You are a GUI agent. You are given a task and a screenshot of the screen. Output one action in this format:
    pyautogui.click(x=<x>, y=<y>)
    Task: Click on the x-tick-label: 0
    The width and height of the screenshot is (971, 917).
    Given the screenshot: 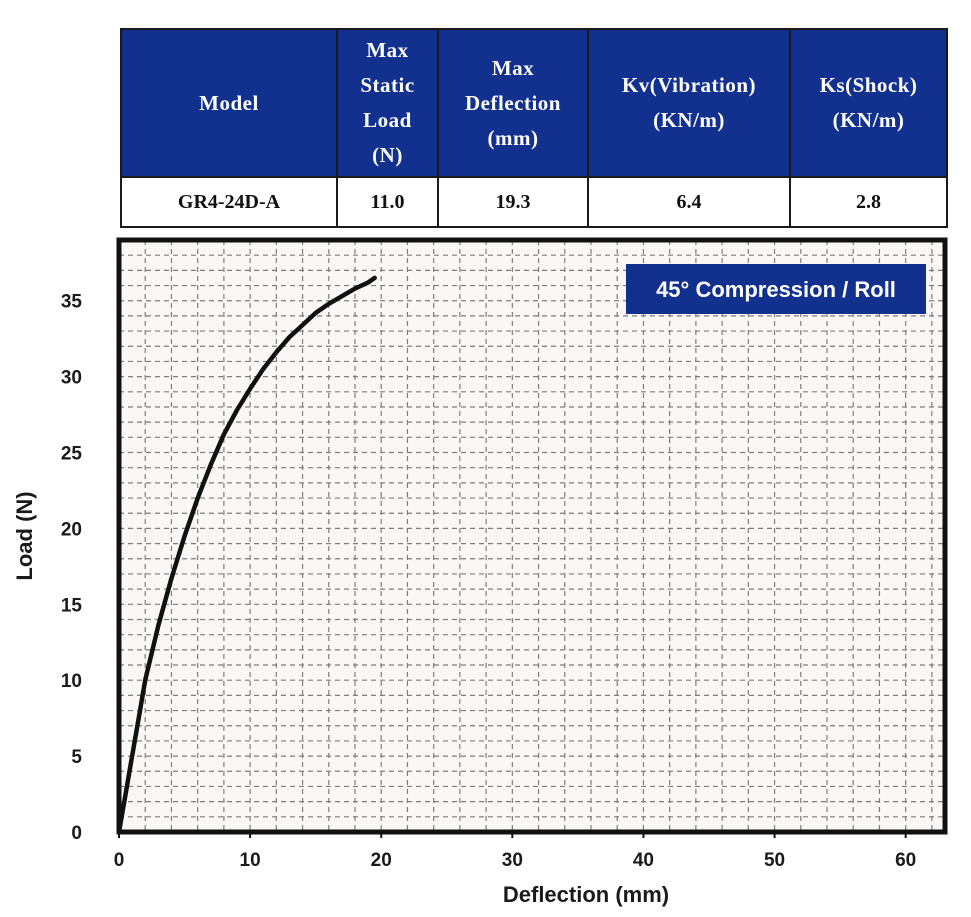 What is the action you would take?
    pyautogui.click(x=119, y=860)
    